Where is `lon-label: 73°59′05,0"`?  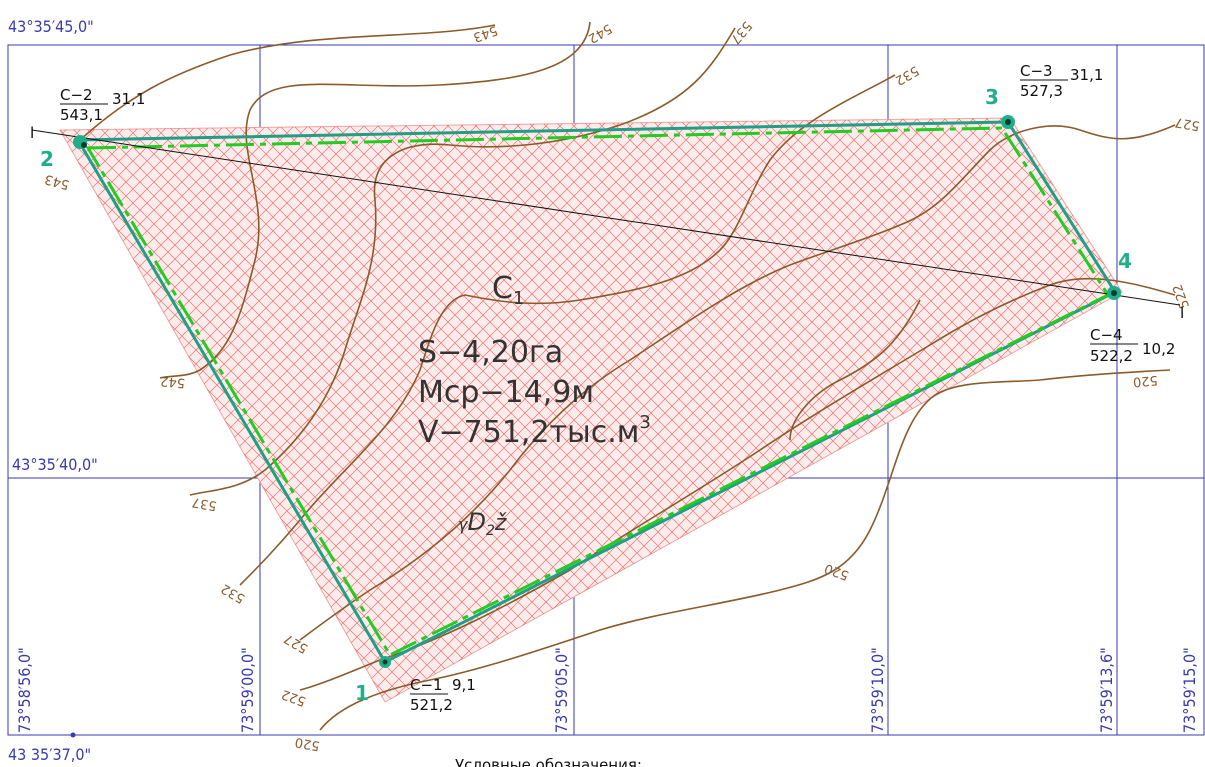
lon-label: 73°59′05,0" is located at coordinates (561, 690).